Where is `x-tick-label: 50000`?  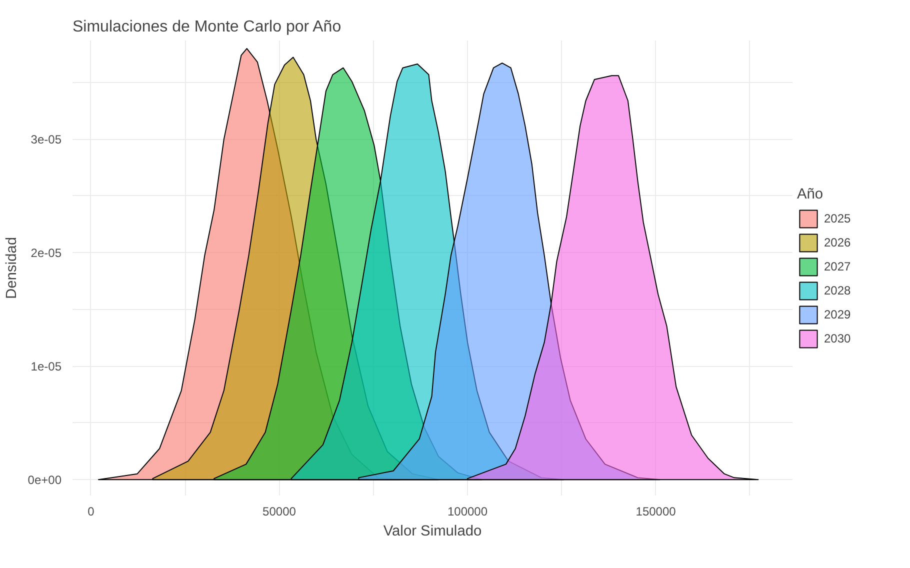 x-tick-label: 50000 is located at coordinates (279, 511).